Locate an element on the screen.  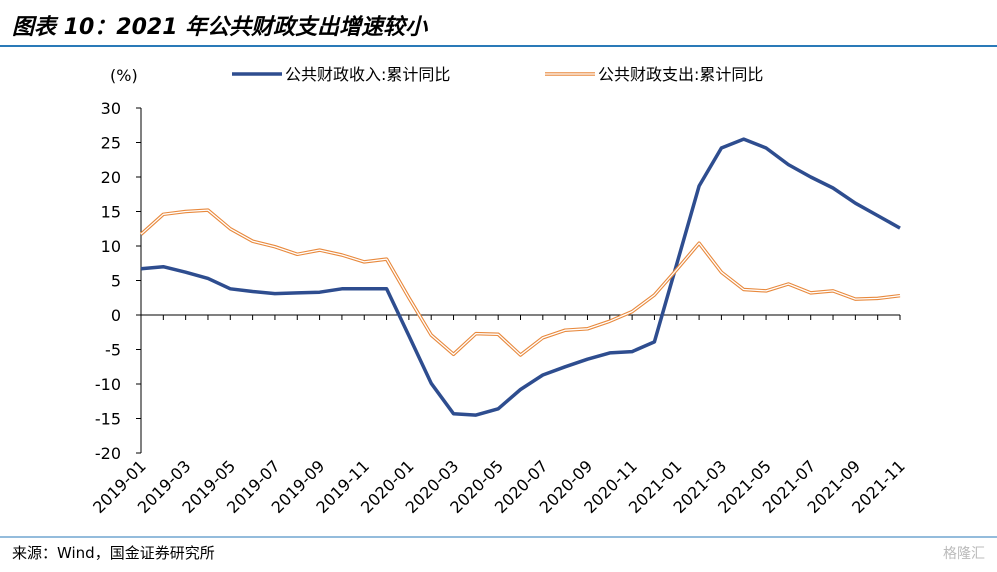
y-tick-label: -15 is located at coordinates (108, 419).